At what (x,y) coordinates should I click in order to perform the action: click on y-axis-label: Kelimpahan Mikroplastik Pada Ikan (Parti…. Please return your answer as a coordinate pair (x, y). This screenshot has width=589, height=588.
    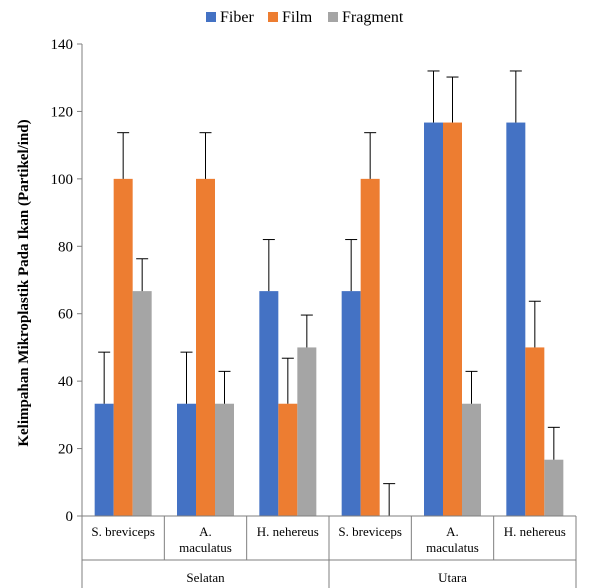
    Looking at the image, I should click on (24, 282).